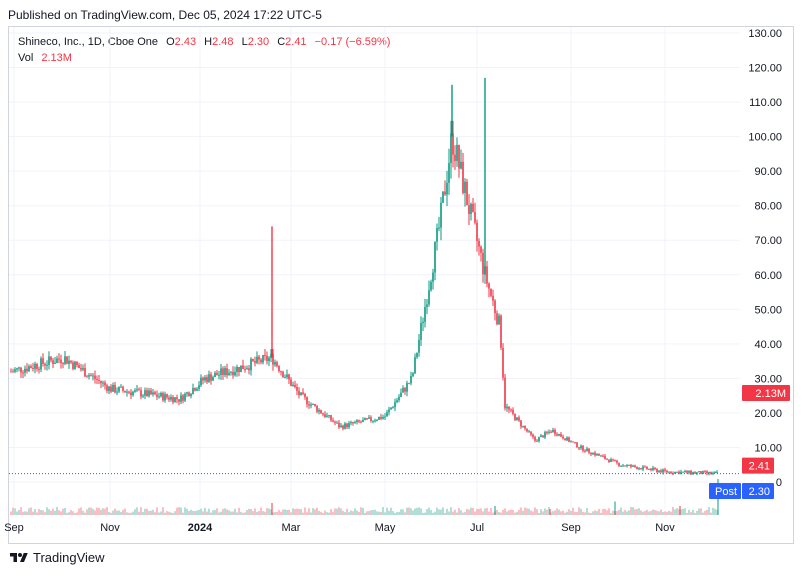 Image resolution: width=804 pixels, height=578 pixels. I want to click on footer-brand: TradingView, so click(69, 557).